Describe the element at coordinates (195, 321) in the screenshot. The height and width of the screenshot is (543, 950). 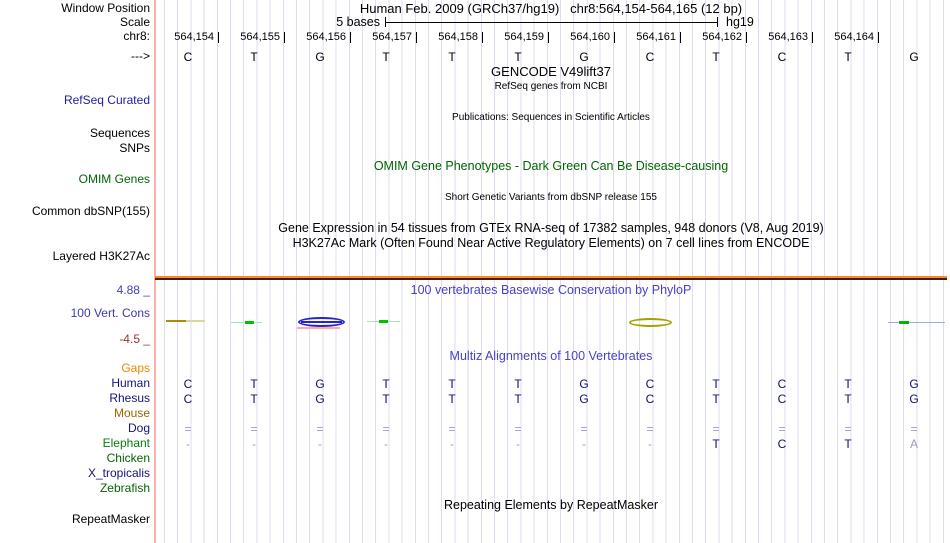
I see `phylop-dash-olive-light` at that location.